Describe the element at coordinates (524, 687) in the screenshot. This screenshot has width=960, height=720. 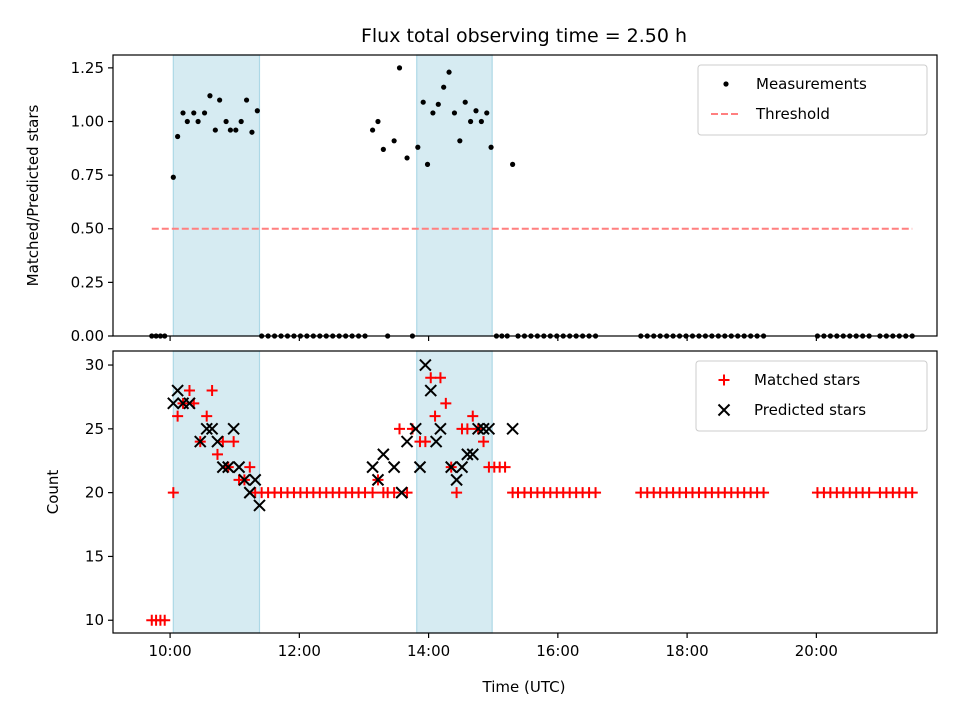
I see `x-axis-label: Time (UTC)` at that location.